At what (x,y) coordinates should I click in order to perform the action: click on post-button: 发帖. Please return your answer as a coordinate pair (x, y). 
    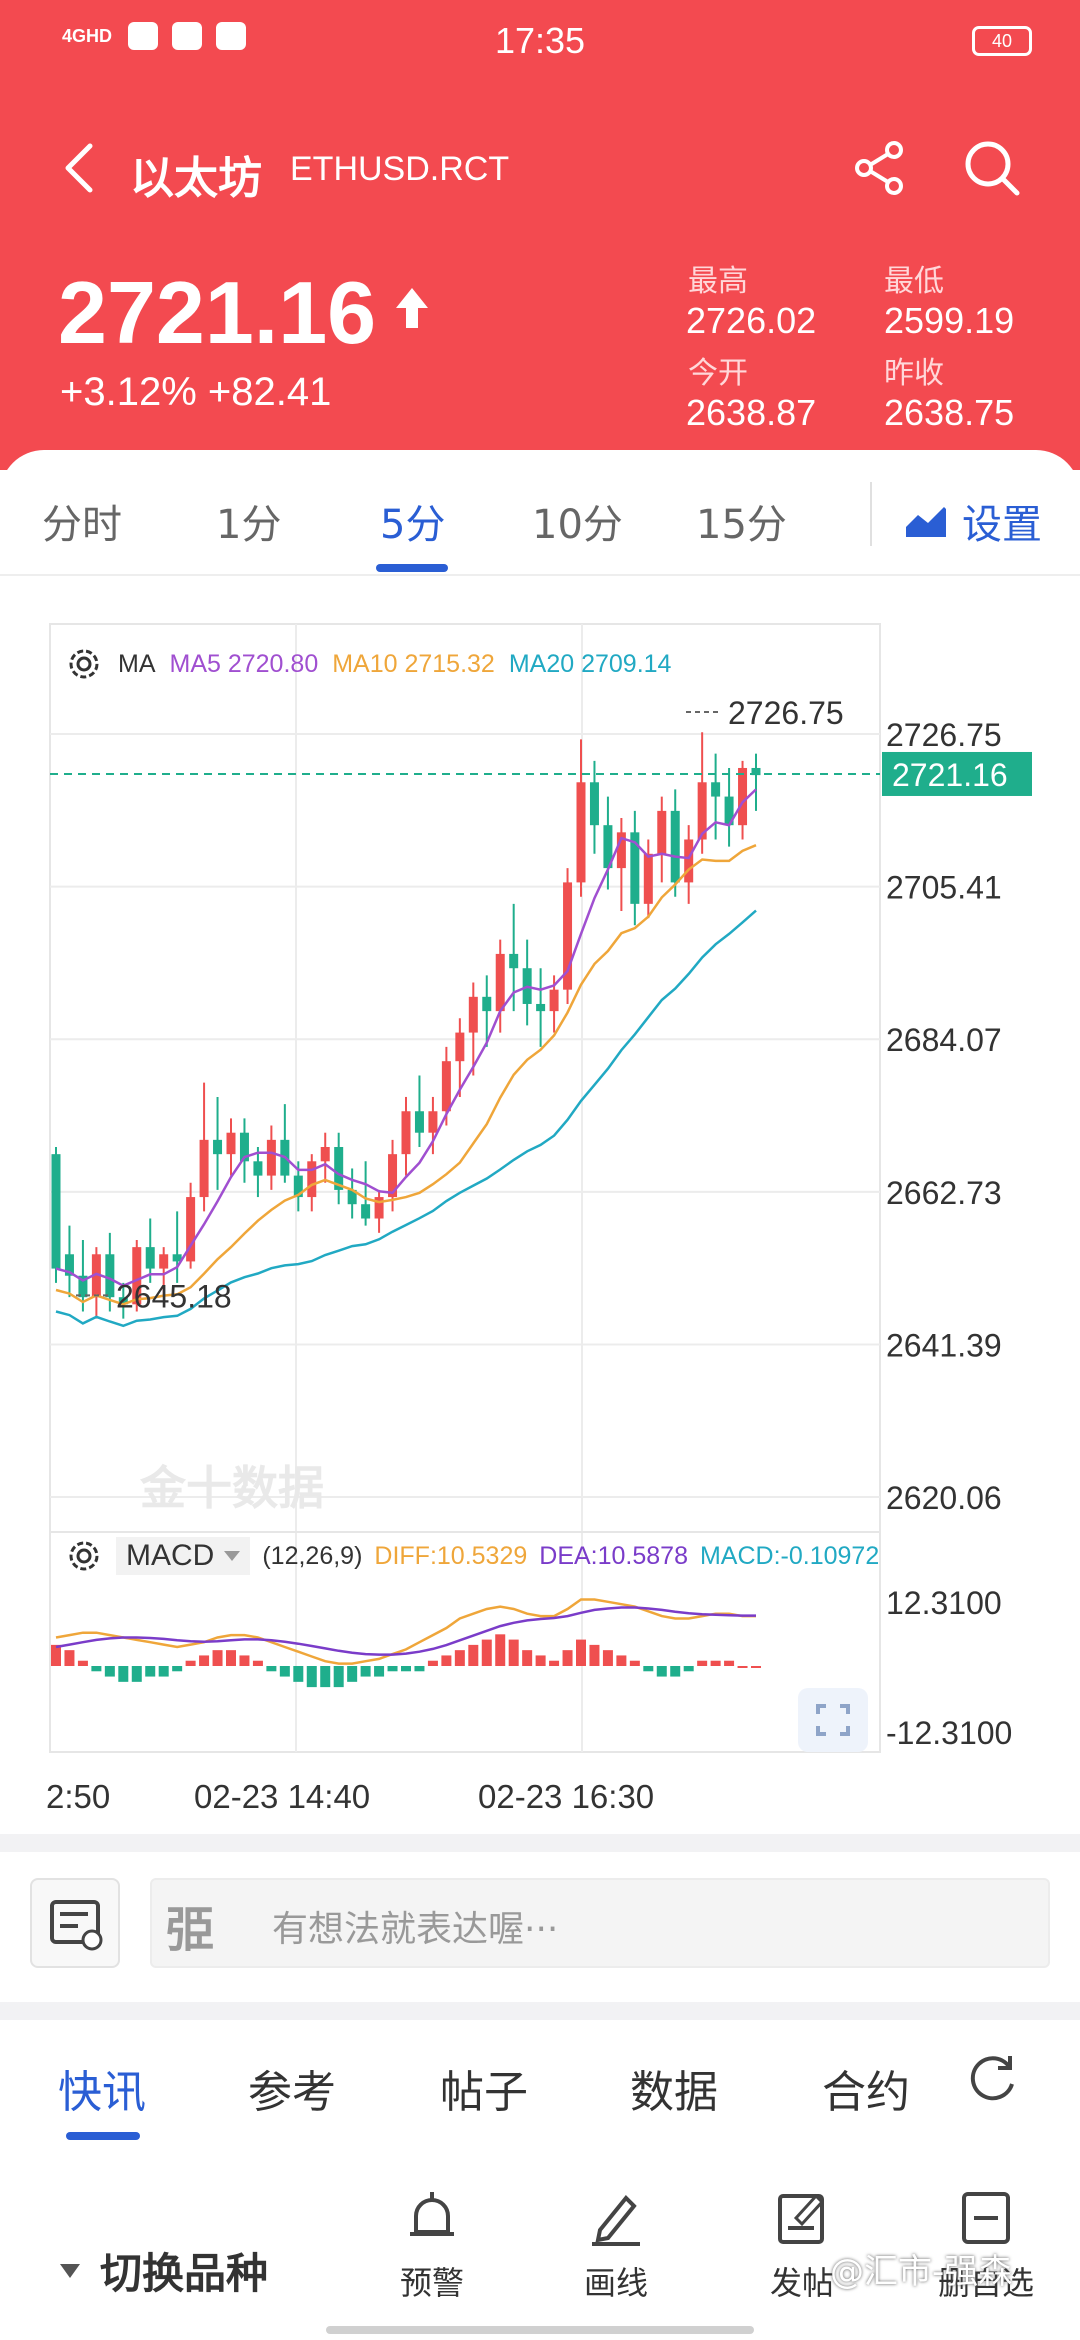
    Looking at the image, I should click on (802, 2246).